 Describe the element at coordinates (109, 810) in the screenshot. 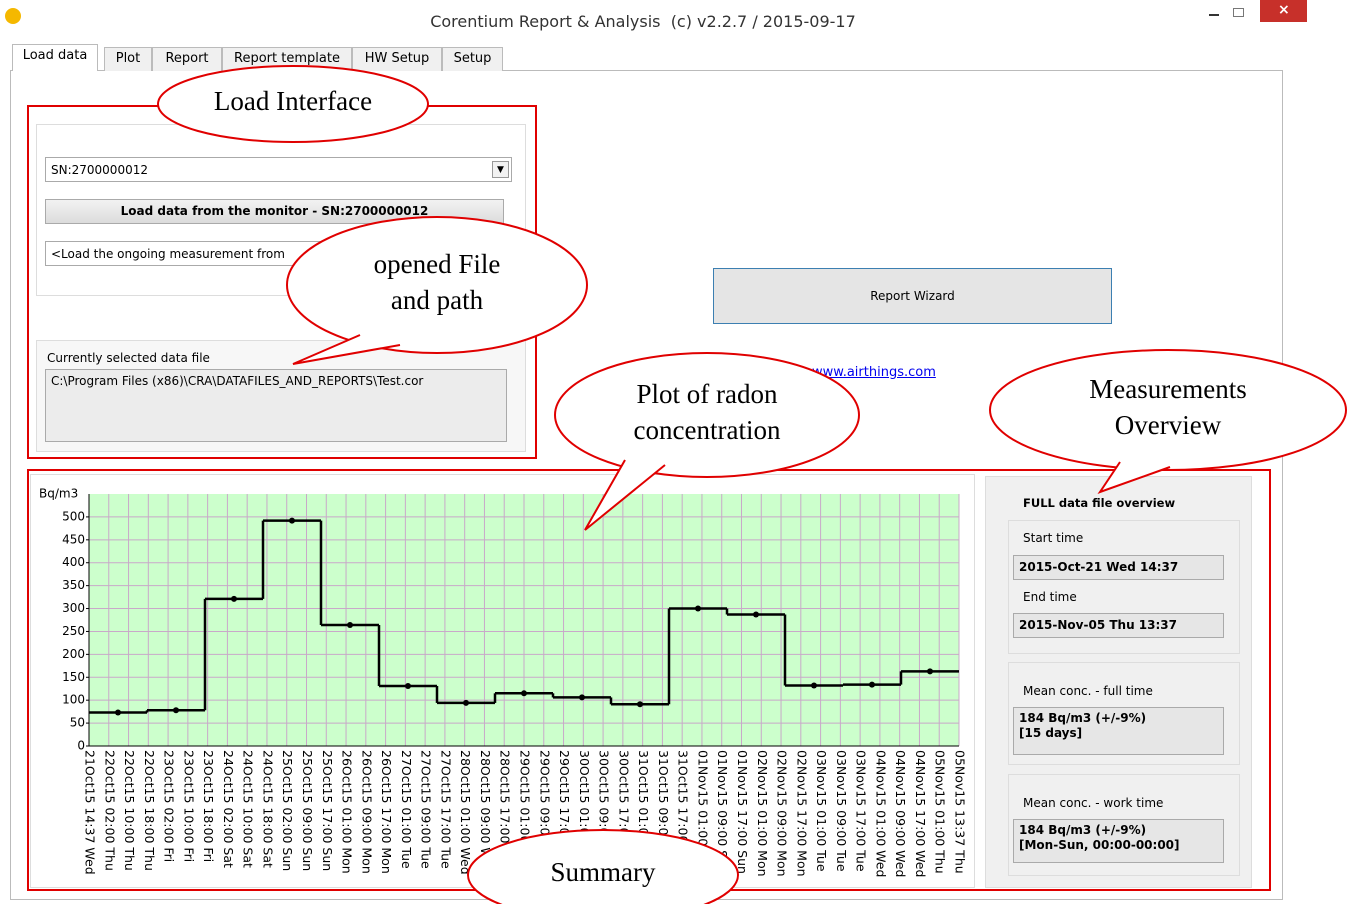

I see `x-tick-label: 22Oct15 02:00 Thu` at that location.